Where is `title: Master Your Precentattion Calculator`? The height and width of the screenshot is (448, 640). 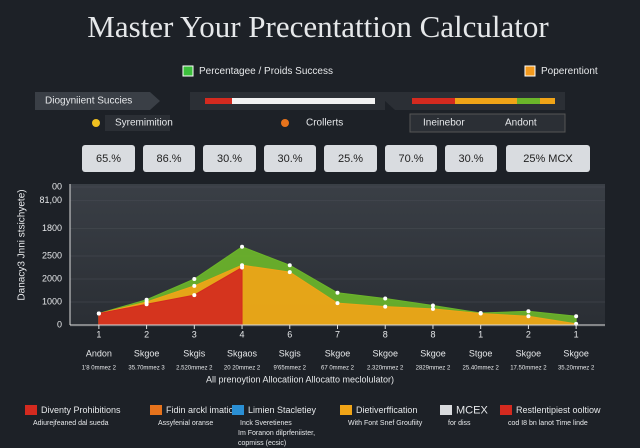
title: Master Your Precentattion Calculator is located at coordinates (318, 26).